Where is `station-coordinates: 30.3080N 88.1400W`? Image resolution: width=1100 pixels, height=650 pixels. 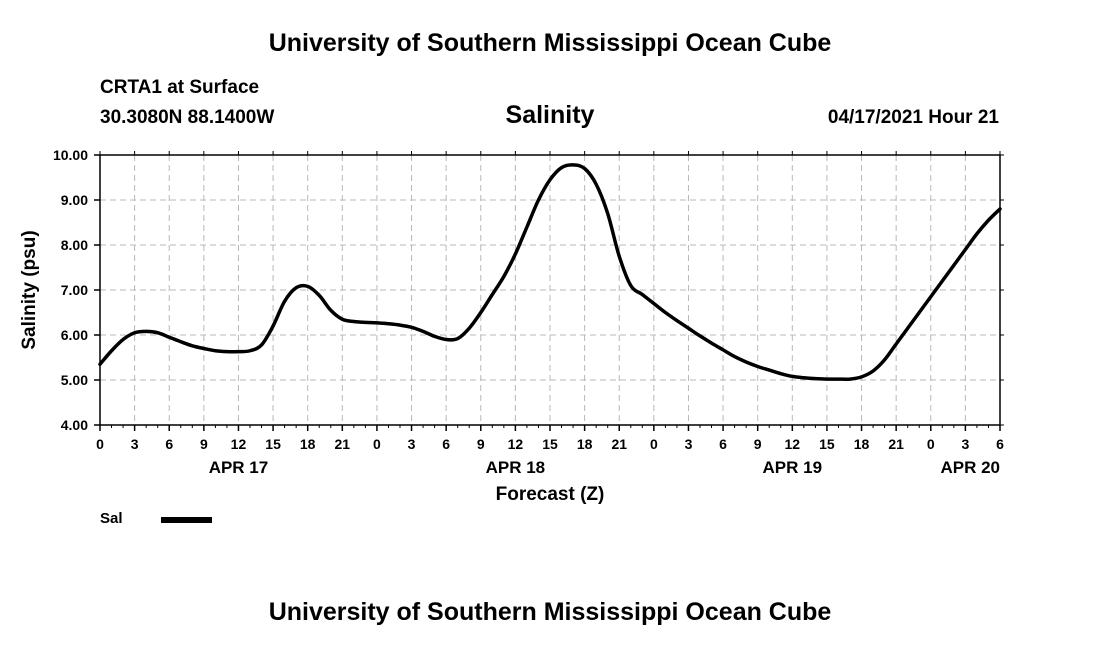
station-coordinates: 30.3080N 88.1400W is located at coordinates (187, 117).